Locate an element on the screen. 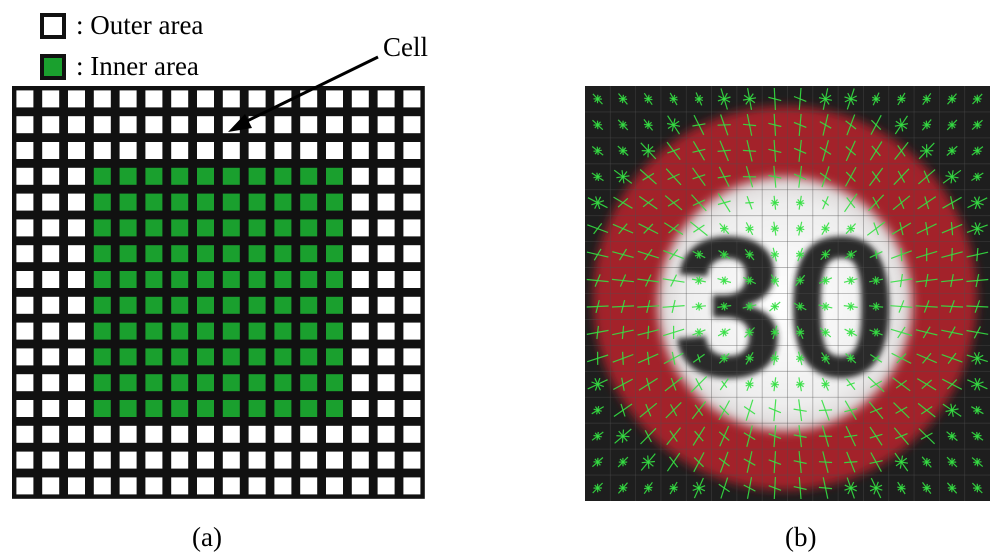  legend-inner-label: : Inner area is located at coordinates (137, 66).